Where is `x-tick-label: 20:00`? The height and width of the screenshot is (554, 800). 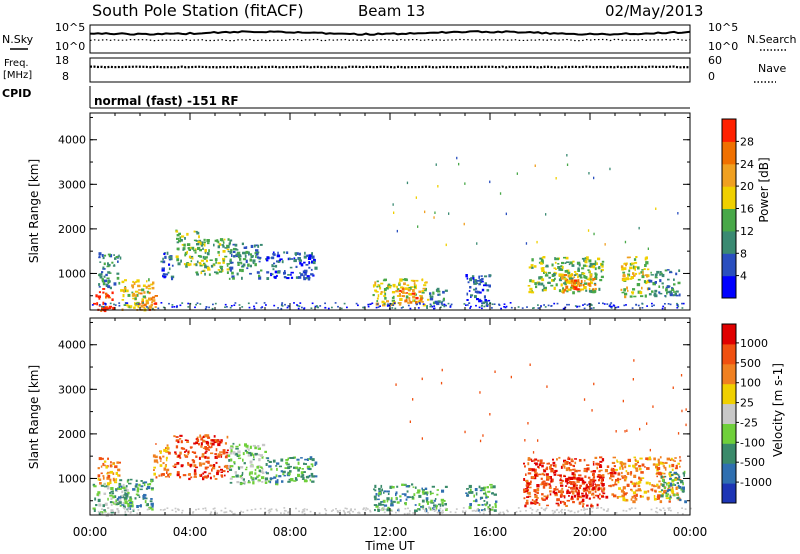
x-tick-label: 20:00 is located at coordinates (590, 532).